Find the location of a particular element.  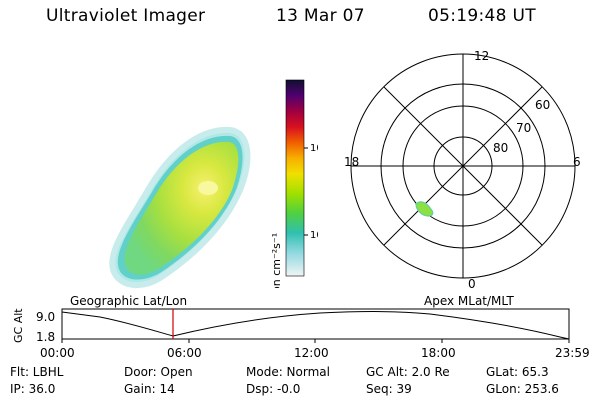

mlt-label-18: 18 is located at coordinates (351, 162).